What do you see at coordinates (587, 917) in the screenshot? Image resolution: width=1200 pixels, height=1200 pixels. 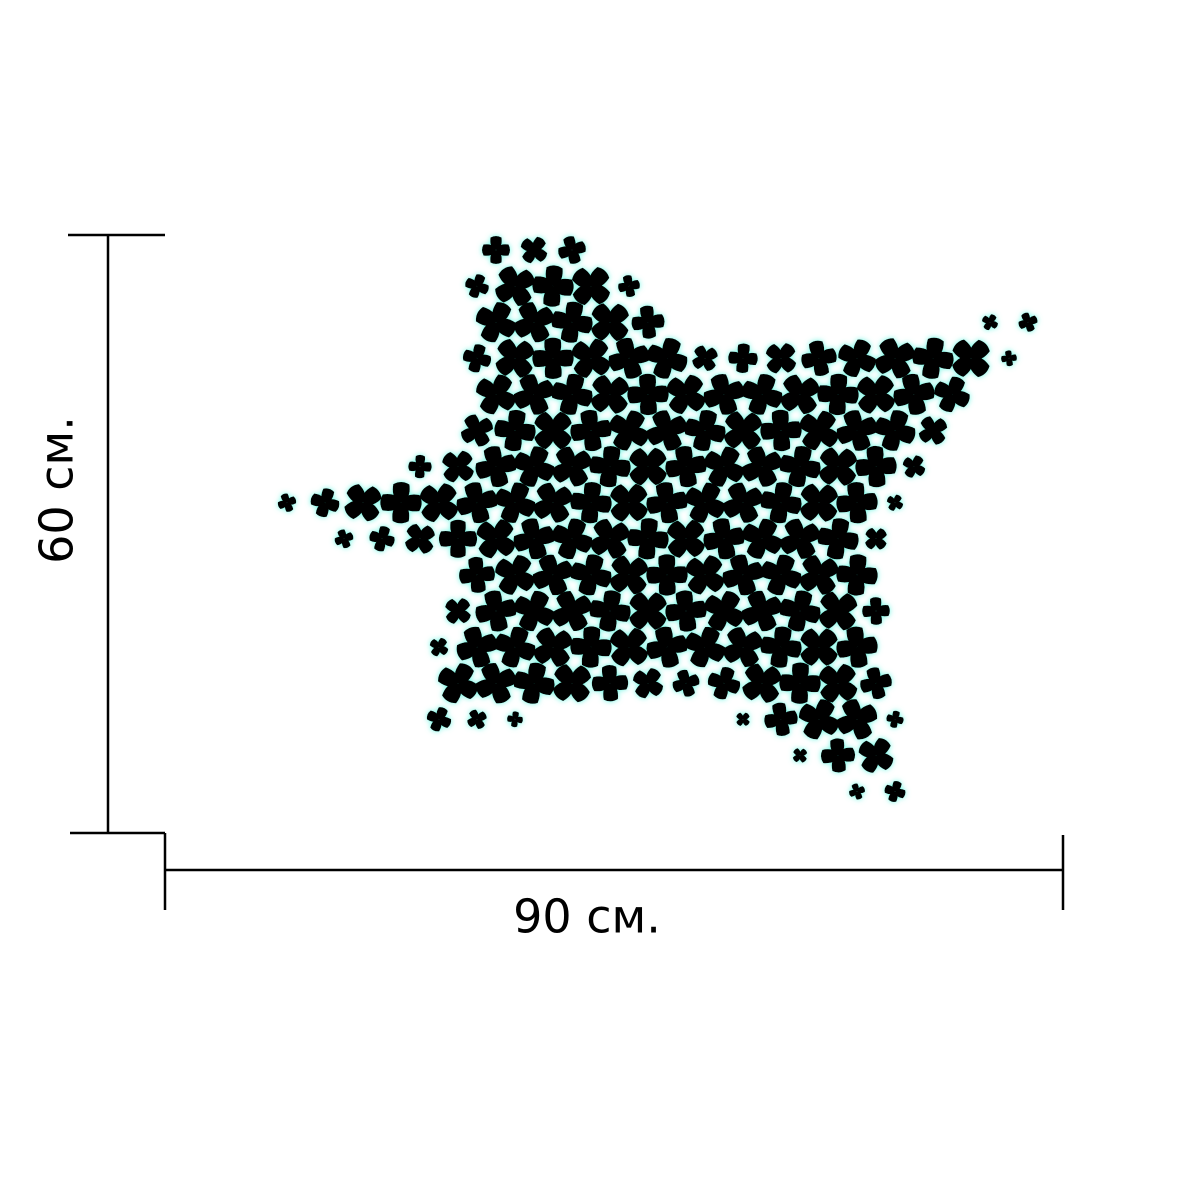 I see `width-label: 90 см.` at bounding box center [587, 917].